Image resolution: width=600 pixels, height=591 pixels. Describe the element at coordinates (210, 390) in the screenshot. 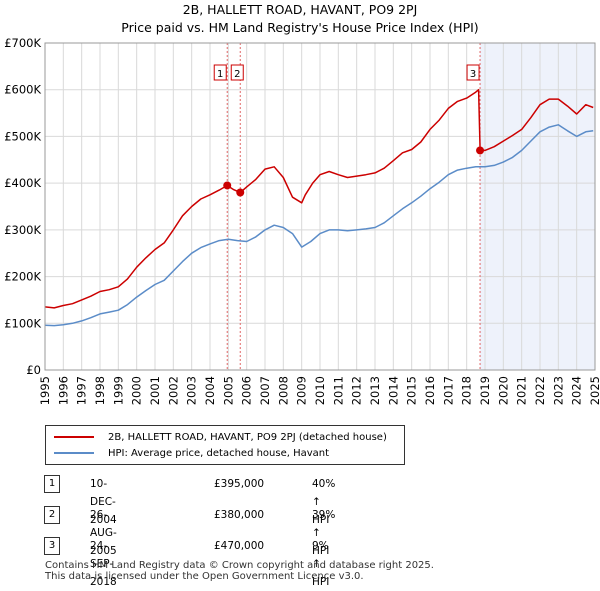

I see `x-tick-label: 2004` at that location.